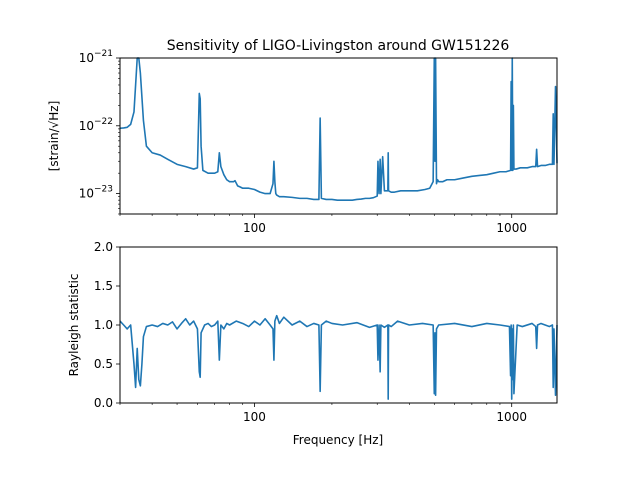  I want to click on top-y-tick-label-1: 10−22, so click(96, 125).